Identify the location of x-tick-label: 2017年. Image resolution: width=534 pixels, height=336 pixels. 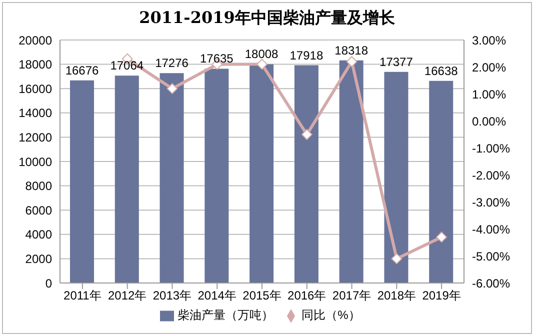
(352, 295).